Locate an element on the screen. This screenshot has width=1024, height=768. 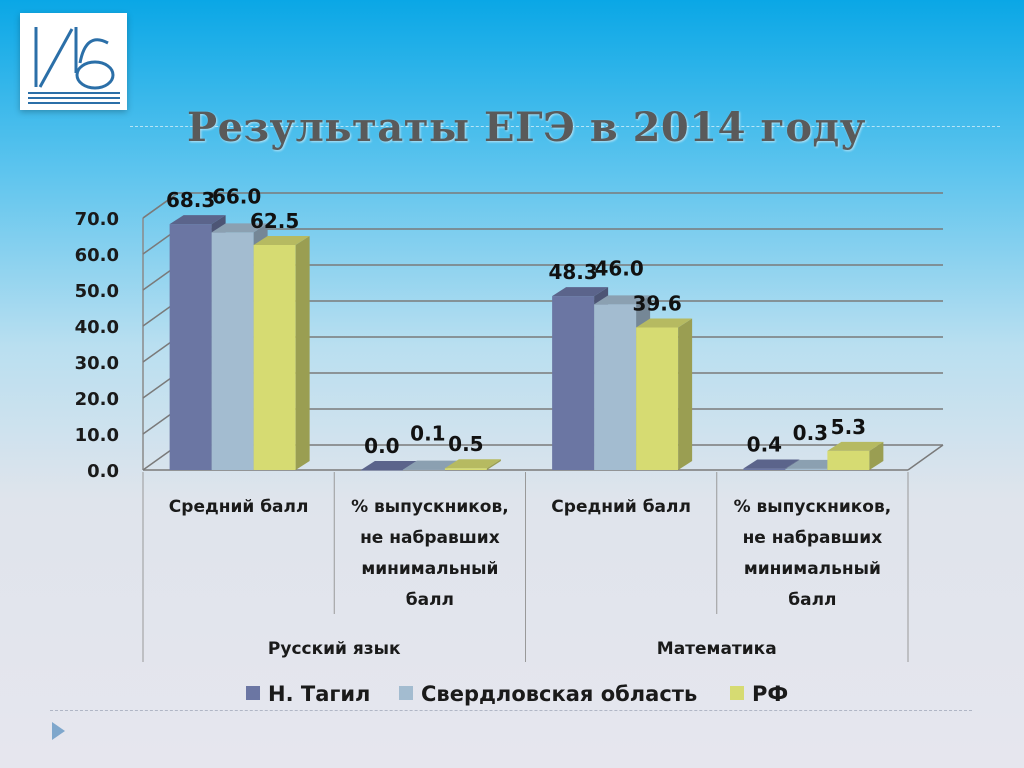
y-tick-label: 20.0 is located at coordinates (97, 399).